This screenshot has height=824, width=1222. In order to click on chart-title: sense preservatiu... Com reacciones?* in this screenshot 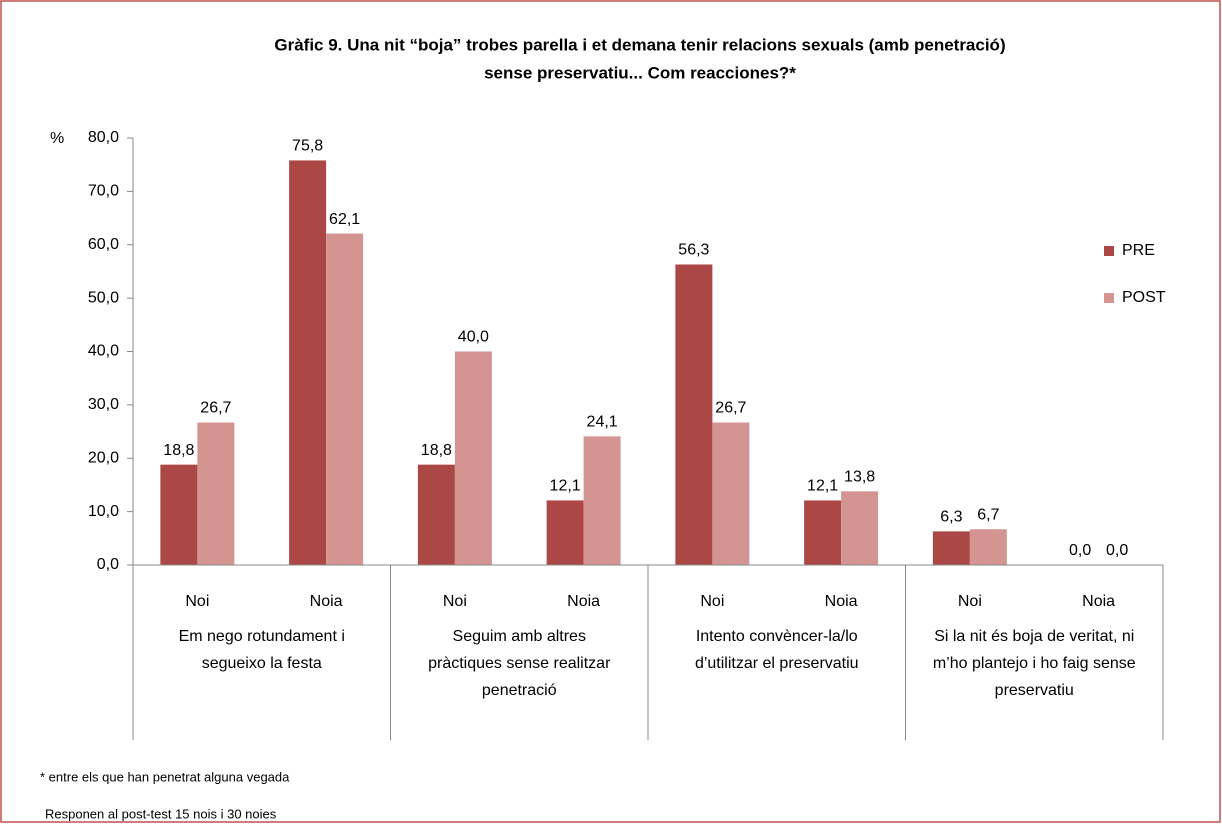, I will do `click(640, 72)`.